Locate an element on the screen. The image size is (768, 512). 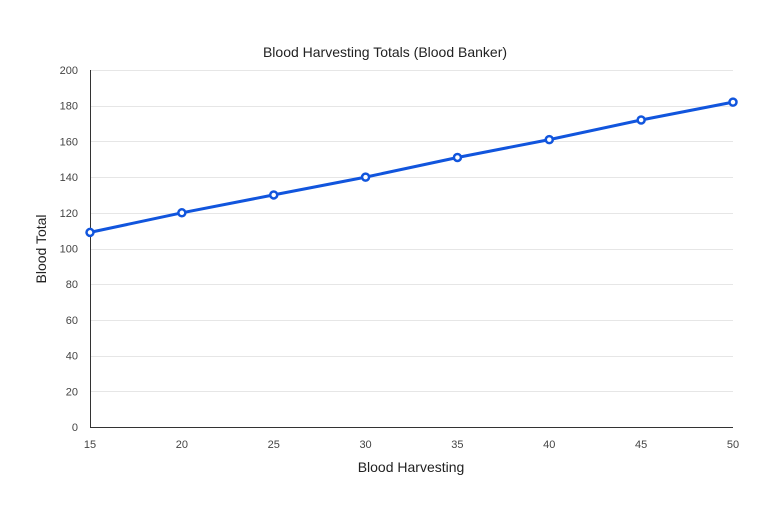
y-tick-label: 180 is located at coordinates (69, 107).